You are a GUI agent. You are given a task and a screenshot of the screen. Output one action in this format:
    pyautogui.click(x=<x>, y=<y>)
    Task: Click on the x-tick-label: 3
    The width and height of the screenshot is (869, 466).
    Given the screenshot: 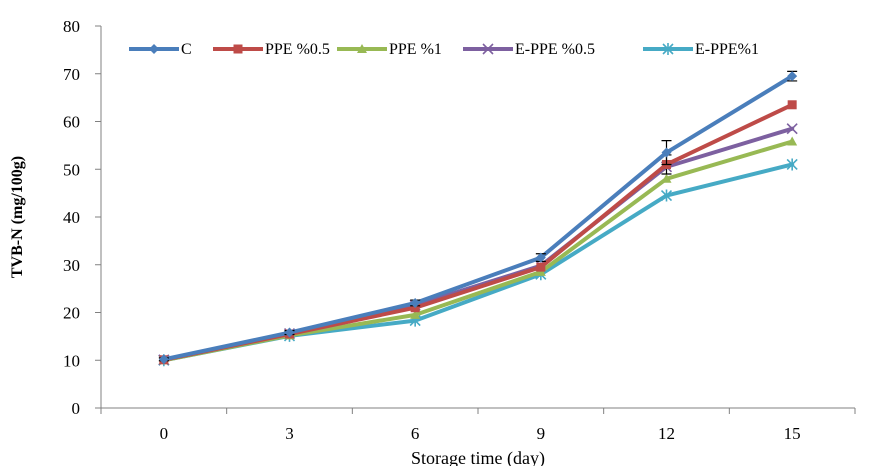 What is the action you would take?
    pyautogui.click(x=289, y=433)
    